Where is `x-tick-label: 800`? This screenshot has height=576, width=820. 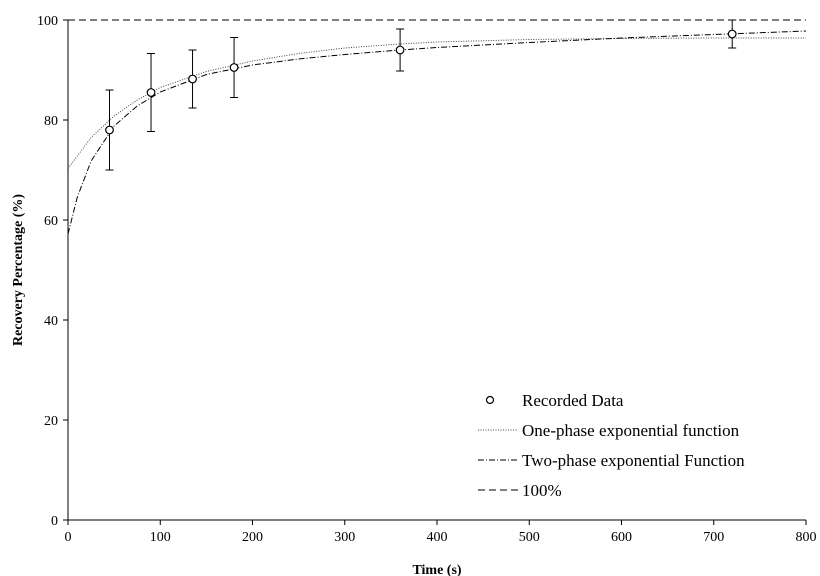
x-tick-label: 800 is located at coordinates (806, 537).